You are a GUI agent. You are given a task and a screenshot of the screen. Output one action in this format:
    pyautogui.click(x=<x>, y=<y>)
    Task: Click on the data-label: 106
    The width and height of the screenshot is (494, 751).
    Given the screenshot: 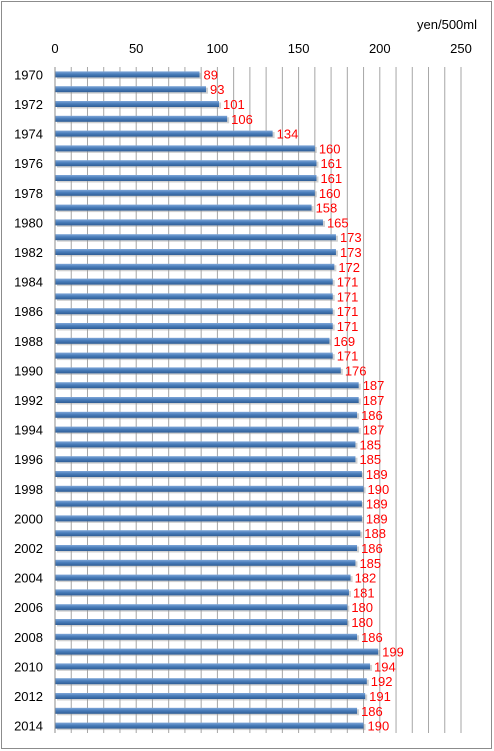 What is the action you would take?
    pyautogui.click(x=242, y=119)
    